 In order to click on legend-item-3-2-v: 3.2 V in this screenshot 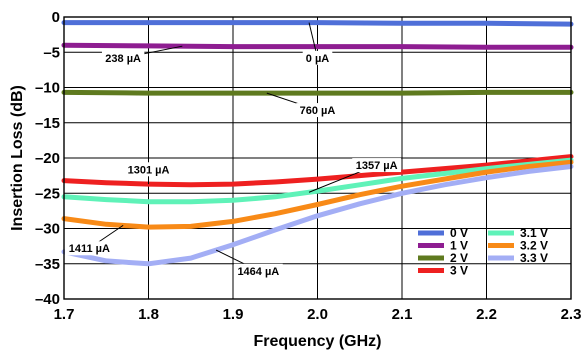, I will do `click(518, 246)`.